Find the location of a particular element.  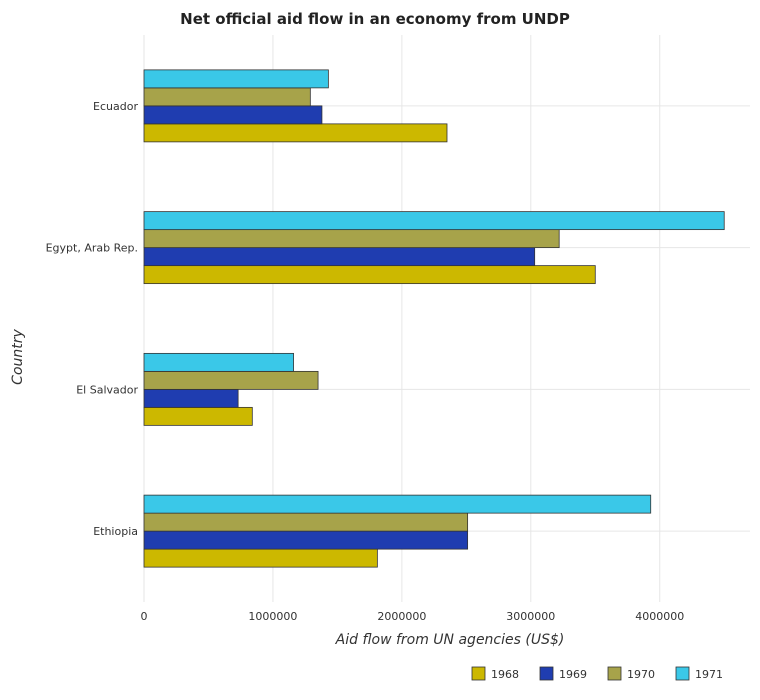

x-tick-label: 4000000 is located at coordinates (659, 616).